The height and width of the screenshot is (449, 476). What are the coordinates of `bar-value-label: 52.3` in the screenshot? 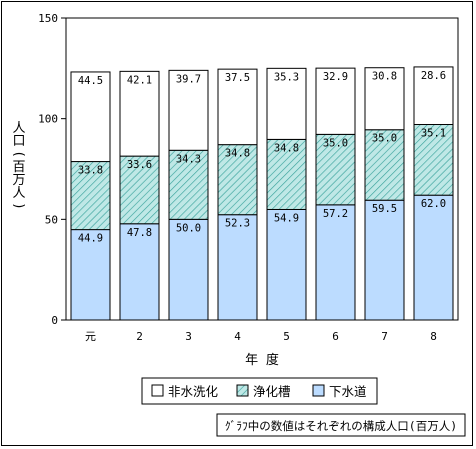 It's located at (237, 224).